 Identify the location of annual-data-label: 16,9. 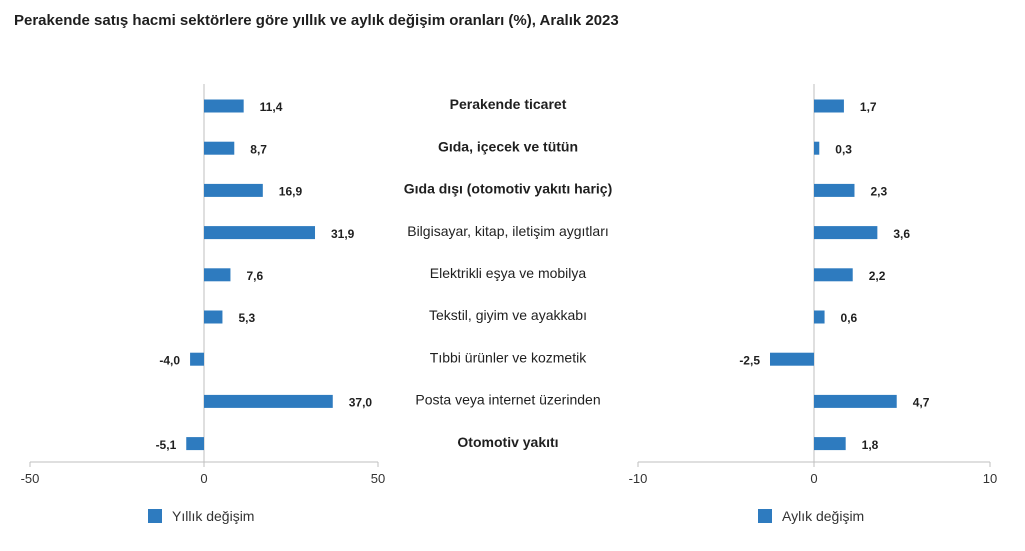
(291, 192).